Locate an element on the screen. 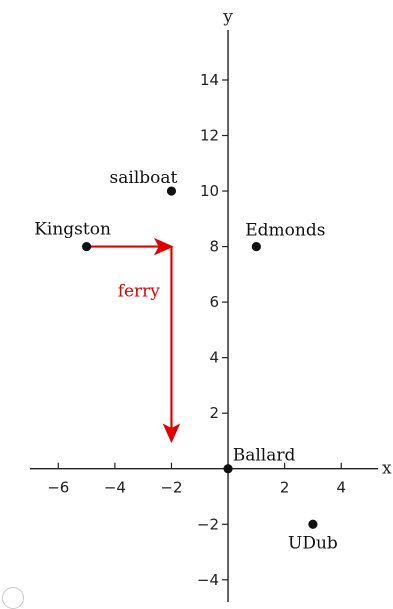  point-edmonds is located at coordinates (256, 246).